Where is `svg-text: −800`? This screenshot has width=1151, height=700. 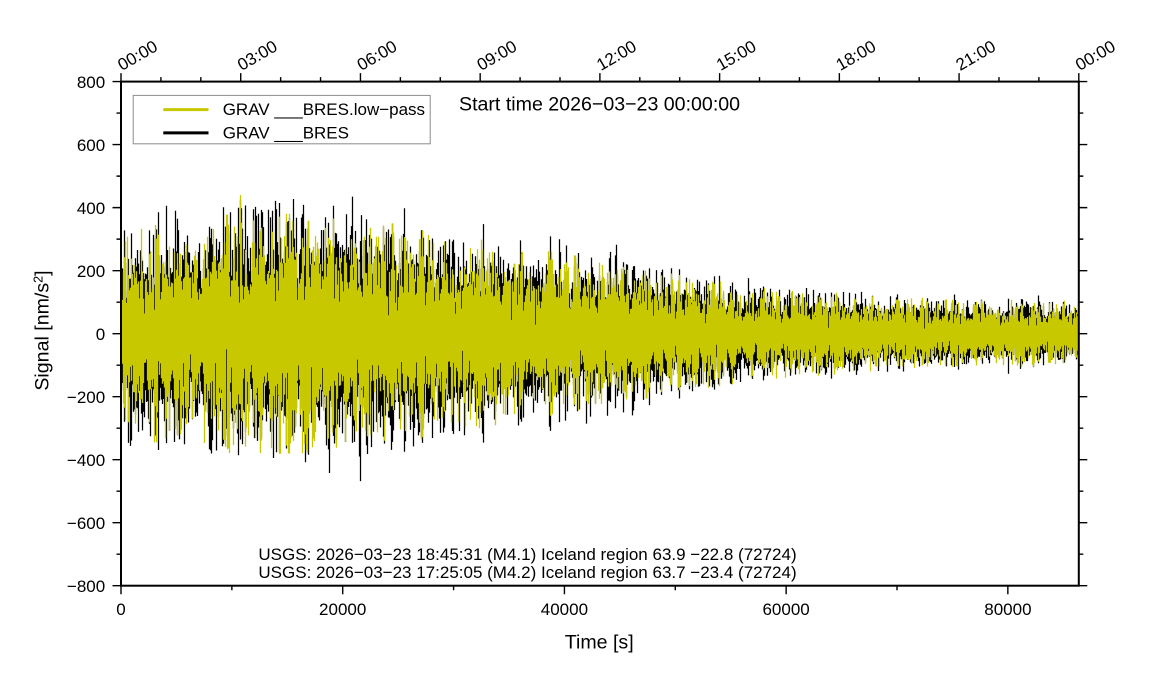
svg-text: −800 is located at coordinates (86, 586).